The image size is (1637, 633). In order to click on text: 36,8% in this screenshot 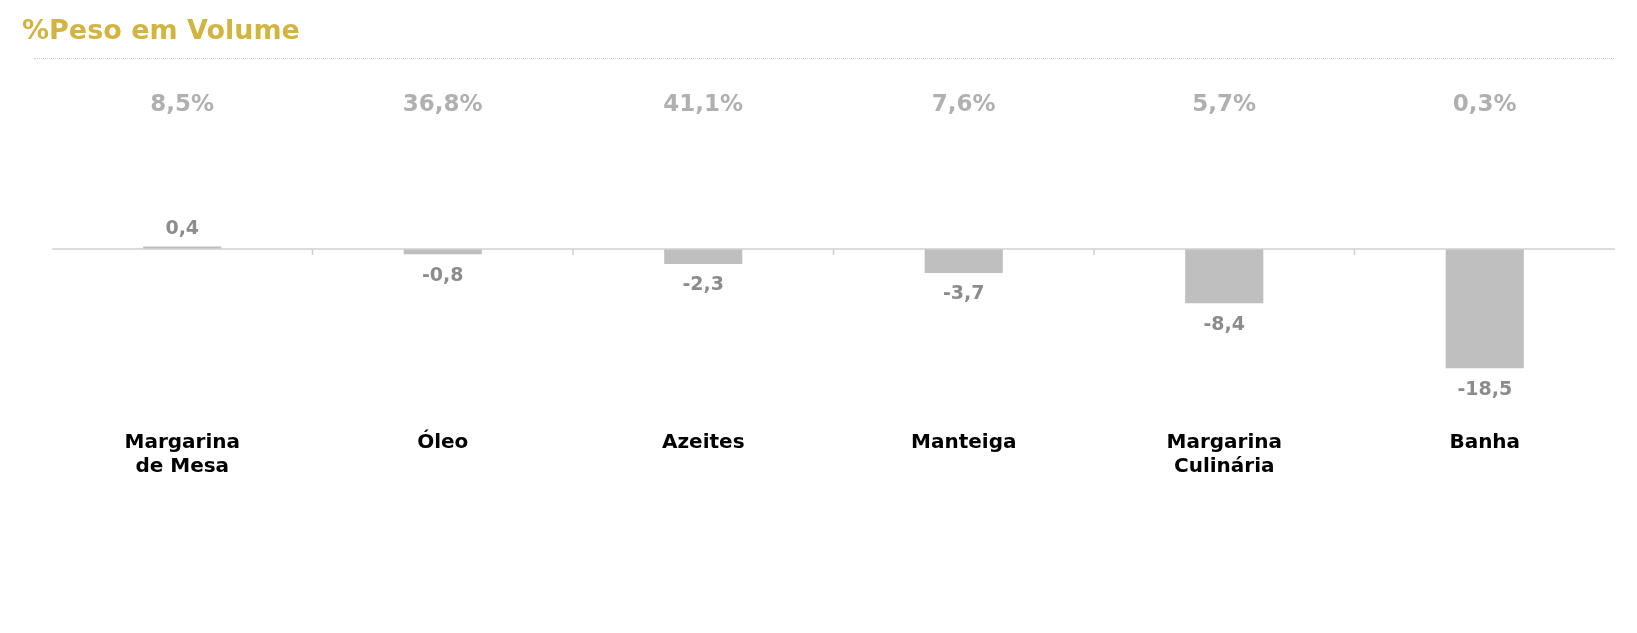, I will do `click(442, 102)`.